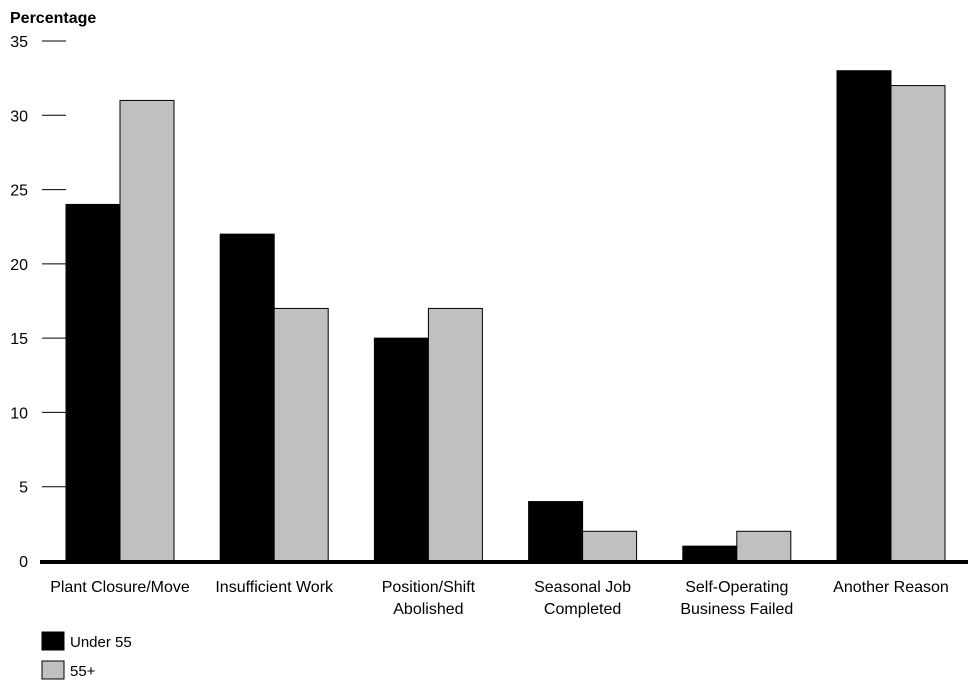 Image resolution: width=975 pixels, height=681 pixels. I want to click on x-category-label: Self-Operating, so click(736, 587).